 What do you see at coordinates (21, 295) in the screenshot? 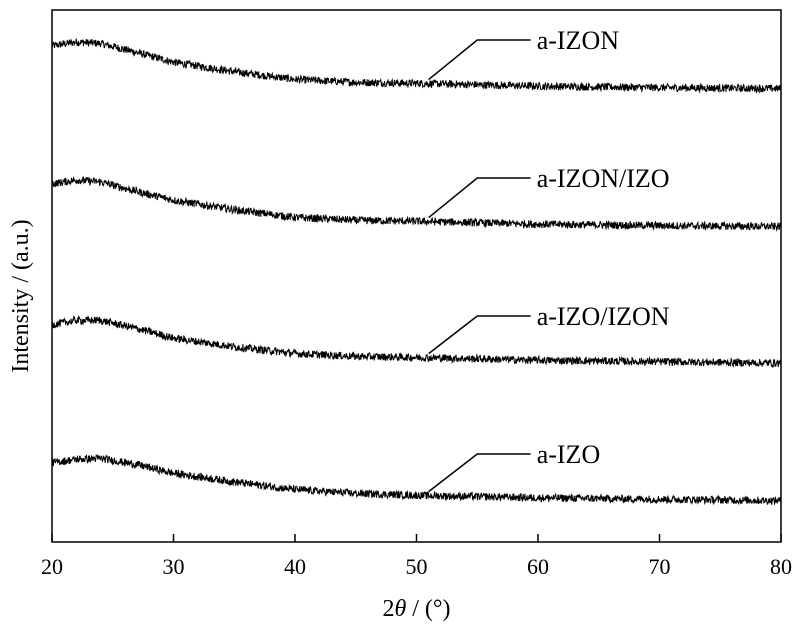
I see `y-axis-label: Intensity / (a.u.)` at bounding box center [21, 295].